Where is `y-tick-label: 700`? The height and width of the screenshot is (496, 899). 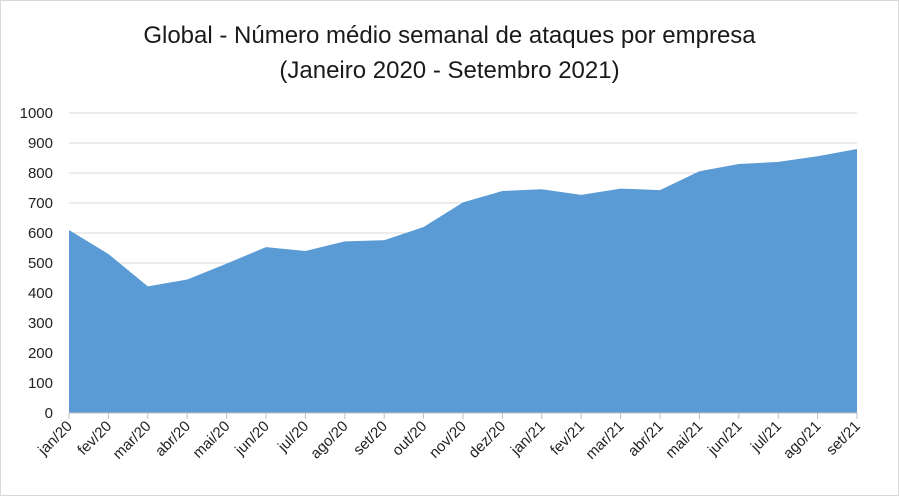
y-tick-label: 700 is located at coordinates (40, 203).